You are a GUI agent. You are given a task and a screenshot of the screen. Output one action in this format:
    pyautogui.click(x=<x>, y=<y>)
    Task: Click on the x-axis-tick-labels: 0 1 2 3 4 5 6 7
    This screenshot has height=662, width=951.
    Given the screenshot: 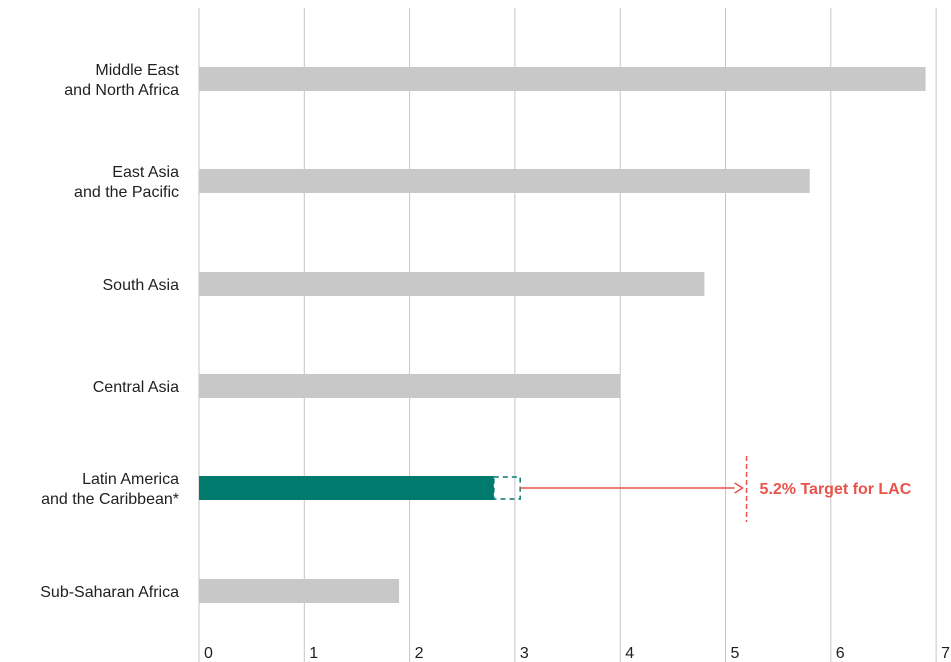 What is the action you would take?
    pyautogui.click(x=577, y=653)
    